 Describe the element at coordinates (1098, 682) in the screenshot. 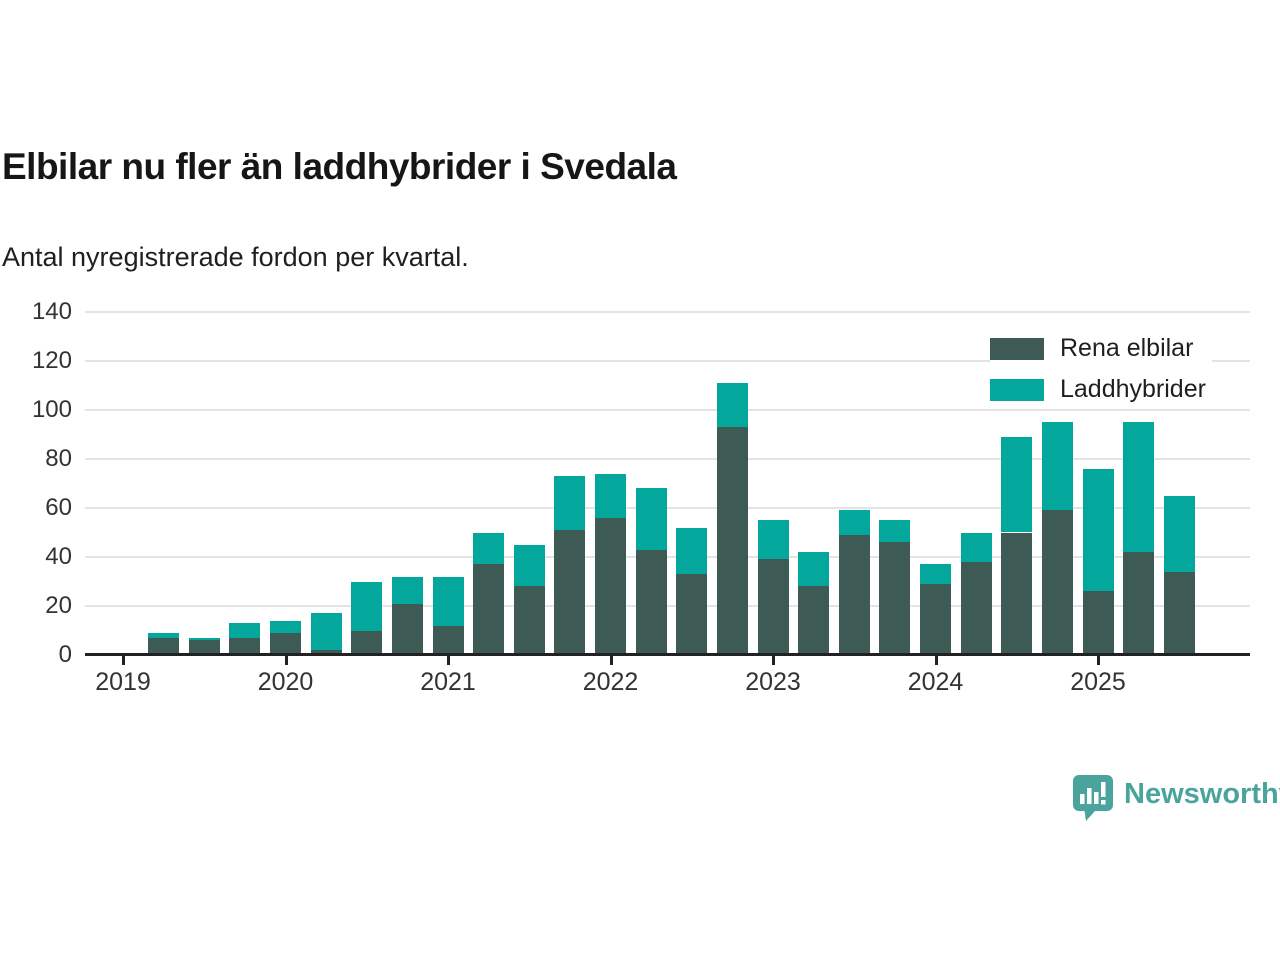

I see `x-axis-label: 2025` at that location.